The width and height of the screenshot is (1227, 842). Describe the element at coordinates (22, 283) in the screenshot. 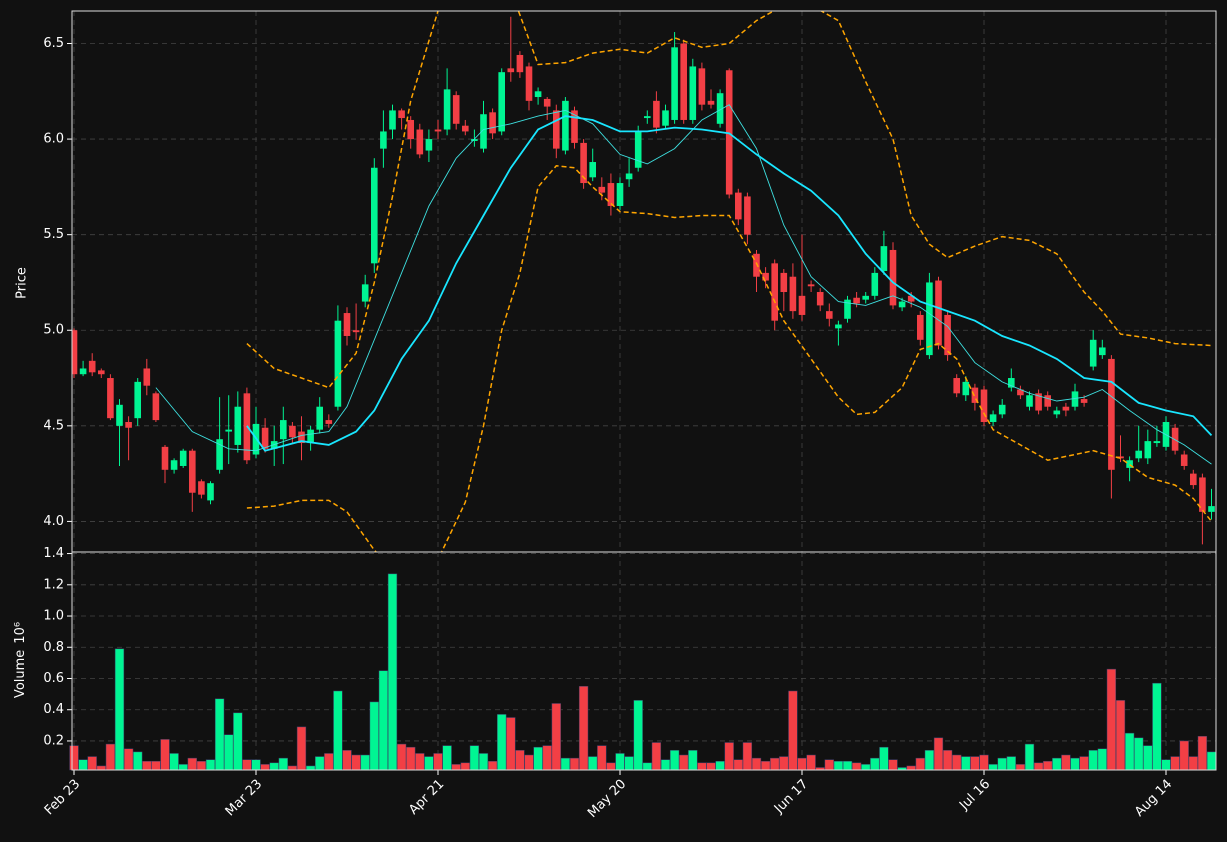

I see `price-axis-label: Price` at that location.